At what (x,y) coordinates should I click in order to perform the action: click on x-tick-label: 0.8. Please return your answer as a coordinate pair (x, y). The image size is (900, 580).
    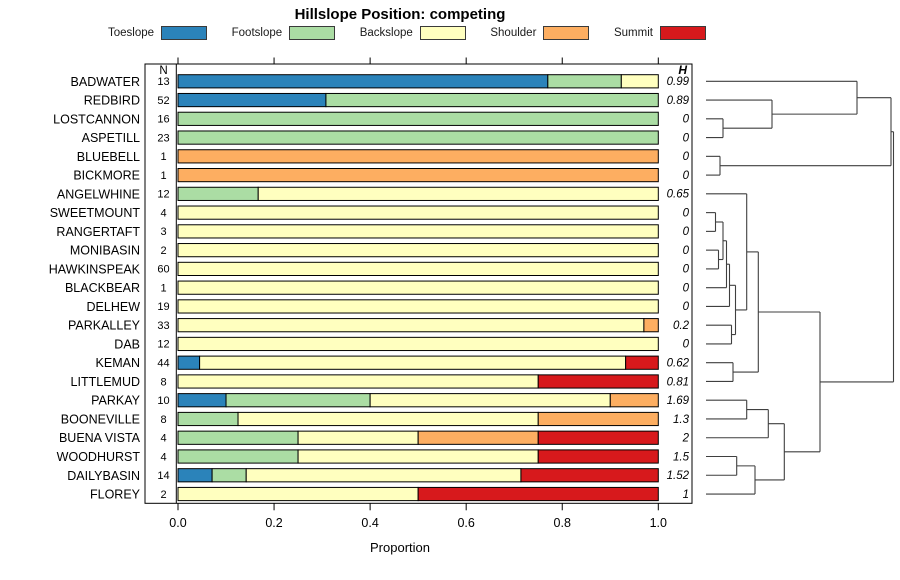
    Looking at the image, I should click on (562, 523).